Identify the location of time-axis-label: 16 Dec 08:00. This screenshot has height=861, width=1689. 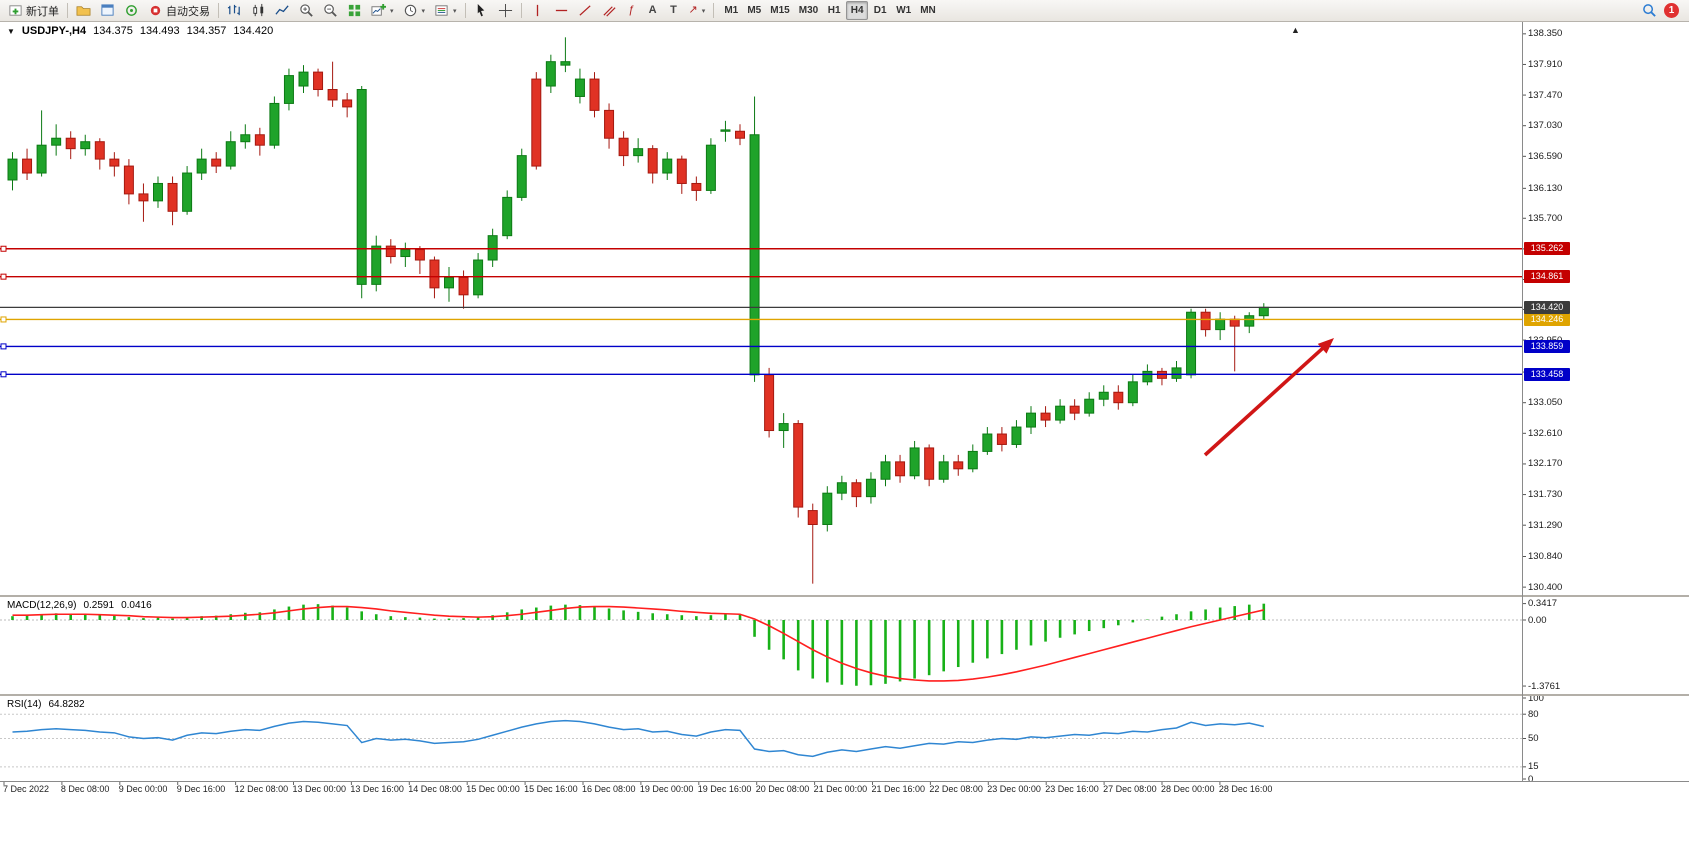
(609, 789).